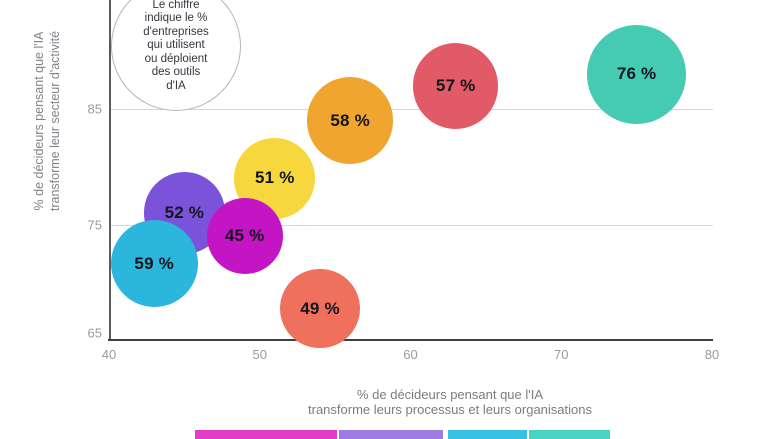 Image resolution: width=777 pixels, height=439 pixels. Describe the element at coordinates (176, 72) in the screenshot. I see `annotation-line-6: des outils` at that location.